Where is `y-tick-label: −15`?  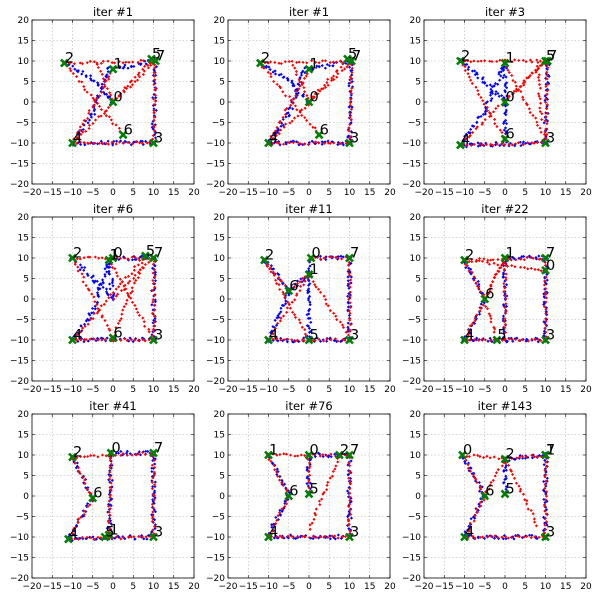 y-tick-label: −15 is located at coordinates (411, 559).